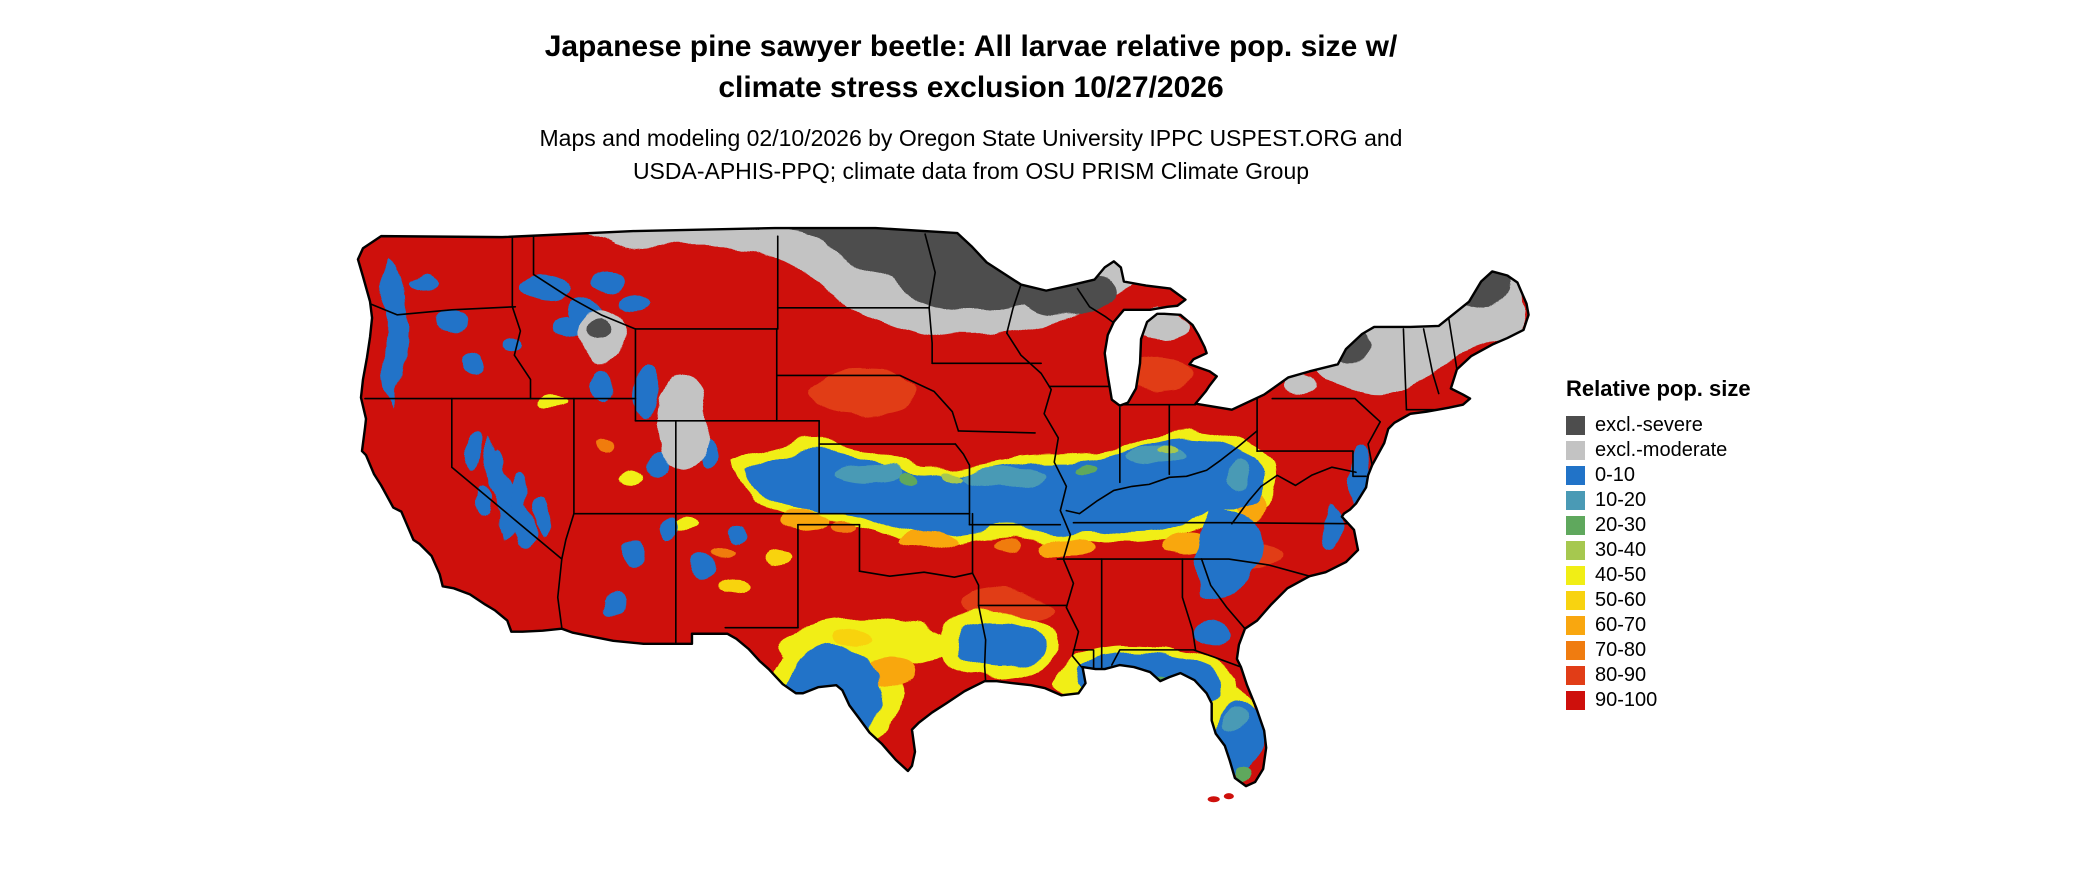  Describe the element at coordinates (1621, 550) in the screenshot. I see `legend-label: 30-40` at that location.